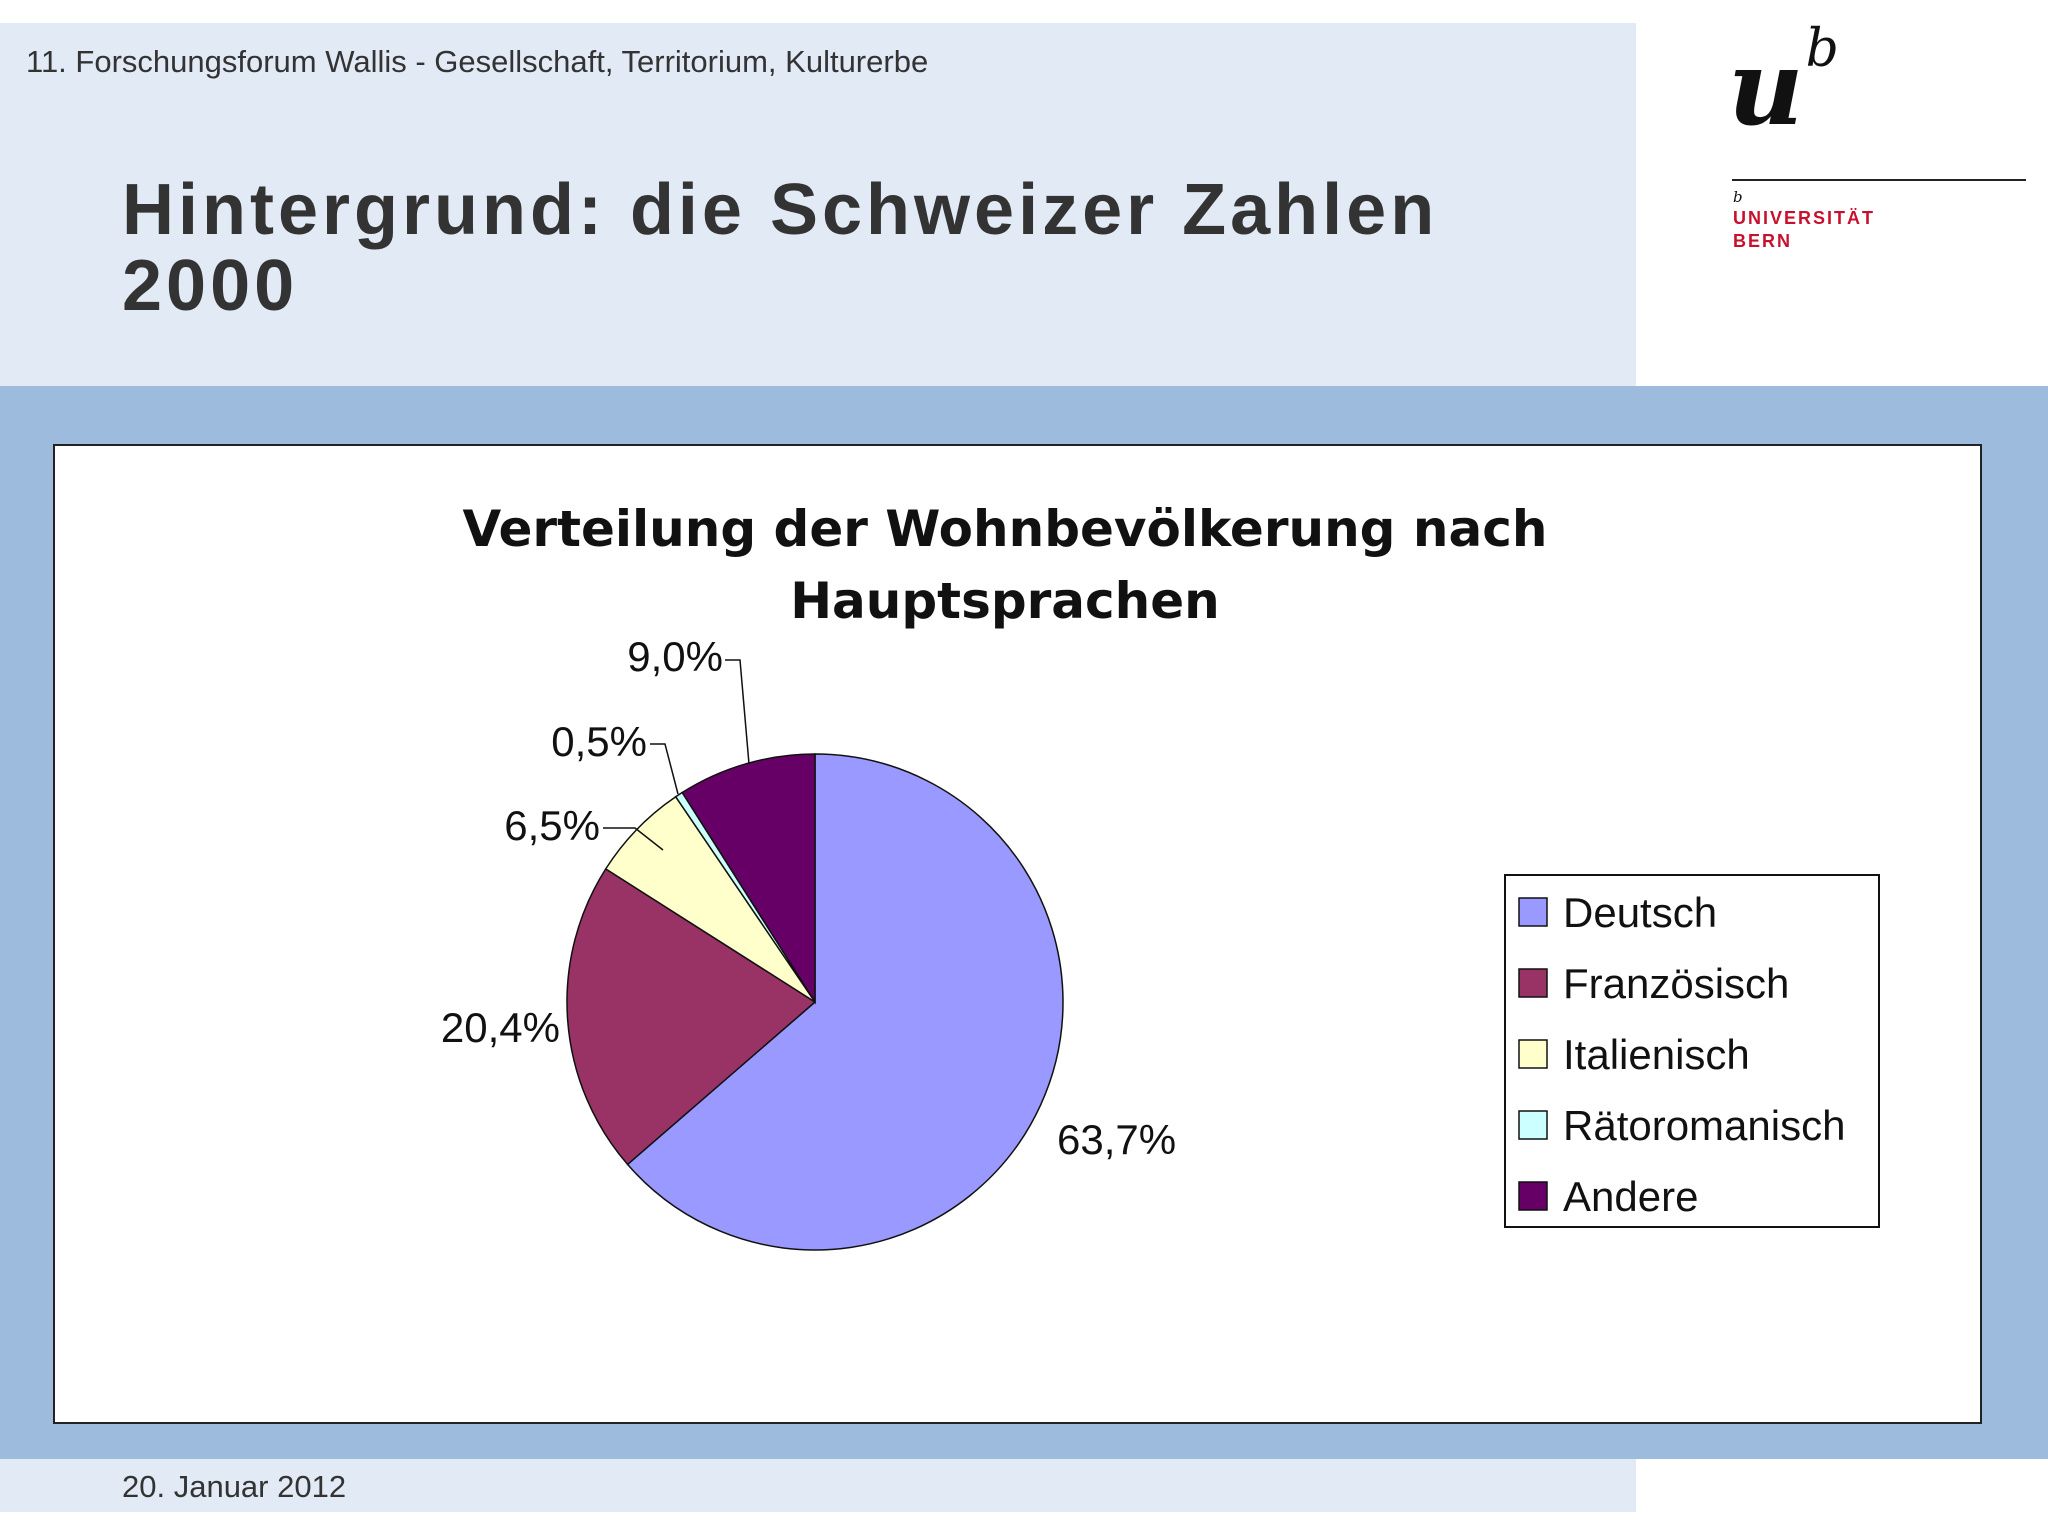 Image resolution: width=2048 pixels, height=1536 pixels. I want to click on data-label-ratoromanisch: 0,5%, so click(599, 741).